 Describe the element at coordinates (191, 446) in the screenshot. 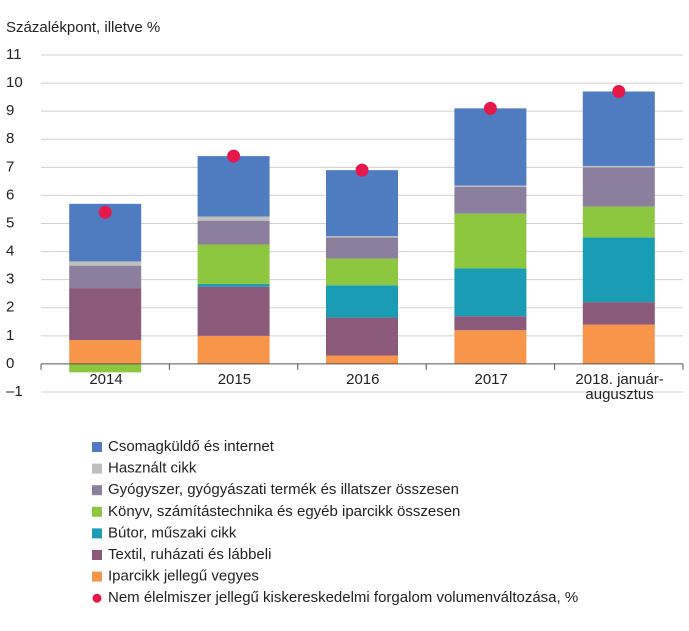

I see `legend-label: Csomagküldő és internet` at that location.